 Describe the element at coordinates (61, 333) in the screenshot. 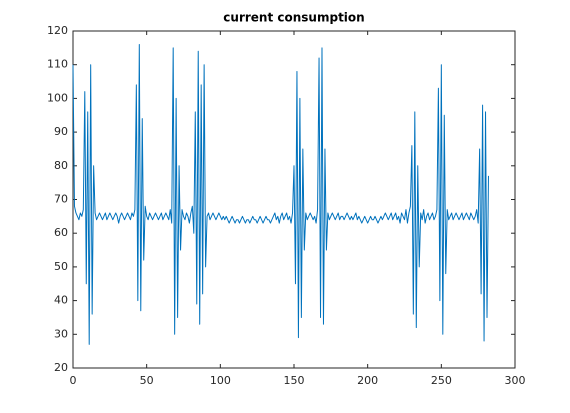

I see `y-tick-label: 30` at that location.